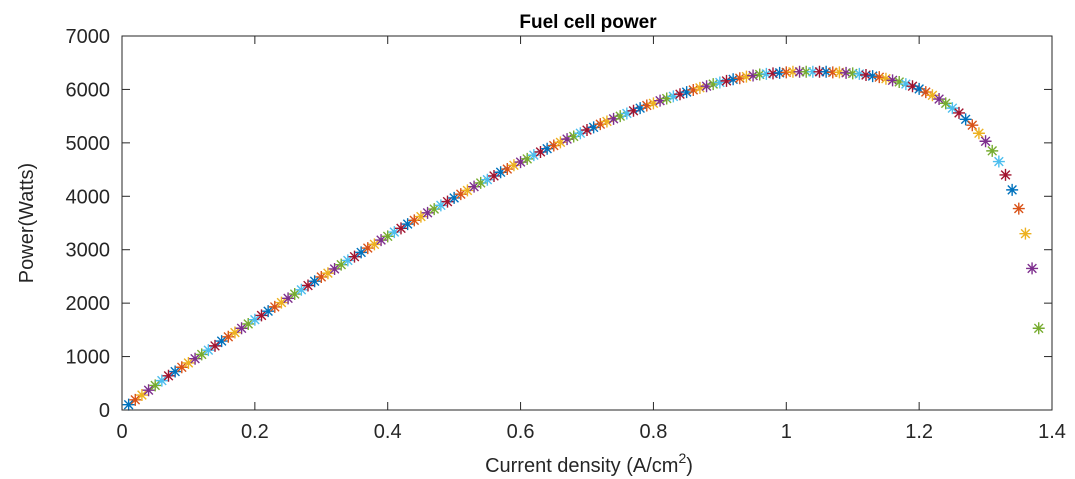 The width and height of the screenshot is (1075, 479). Describe the element at coordinates (255, 432) in the screenshot. I see `x-tick-label: 0.2` at that location.